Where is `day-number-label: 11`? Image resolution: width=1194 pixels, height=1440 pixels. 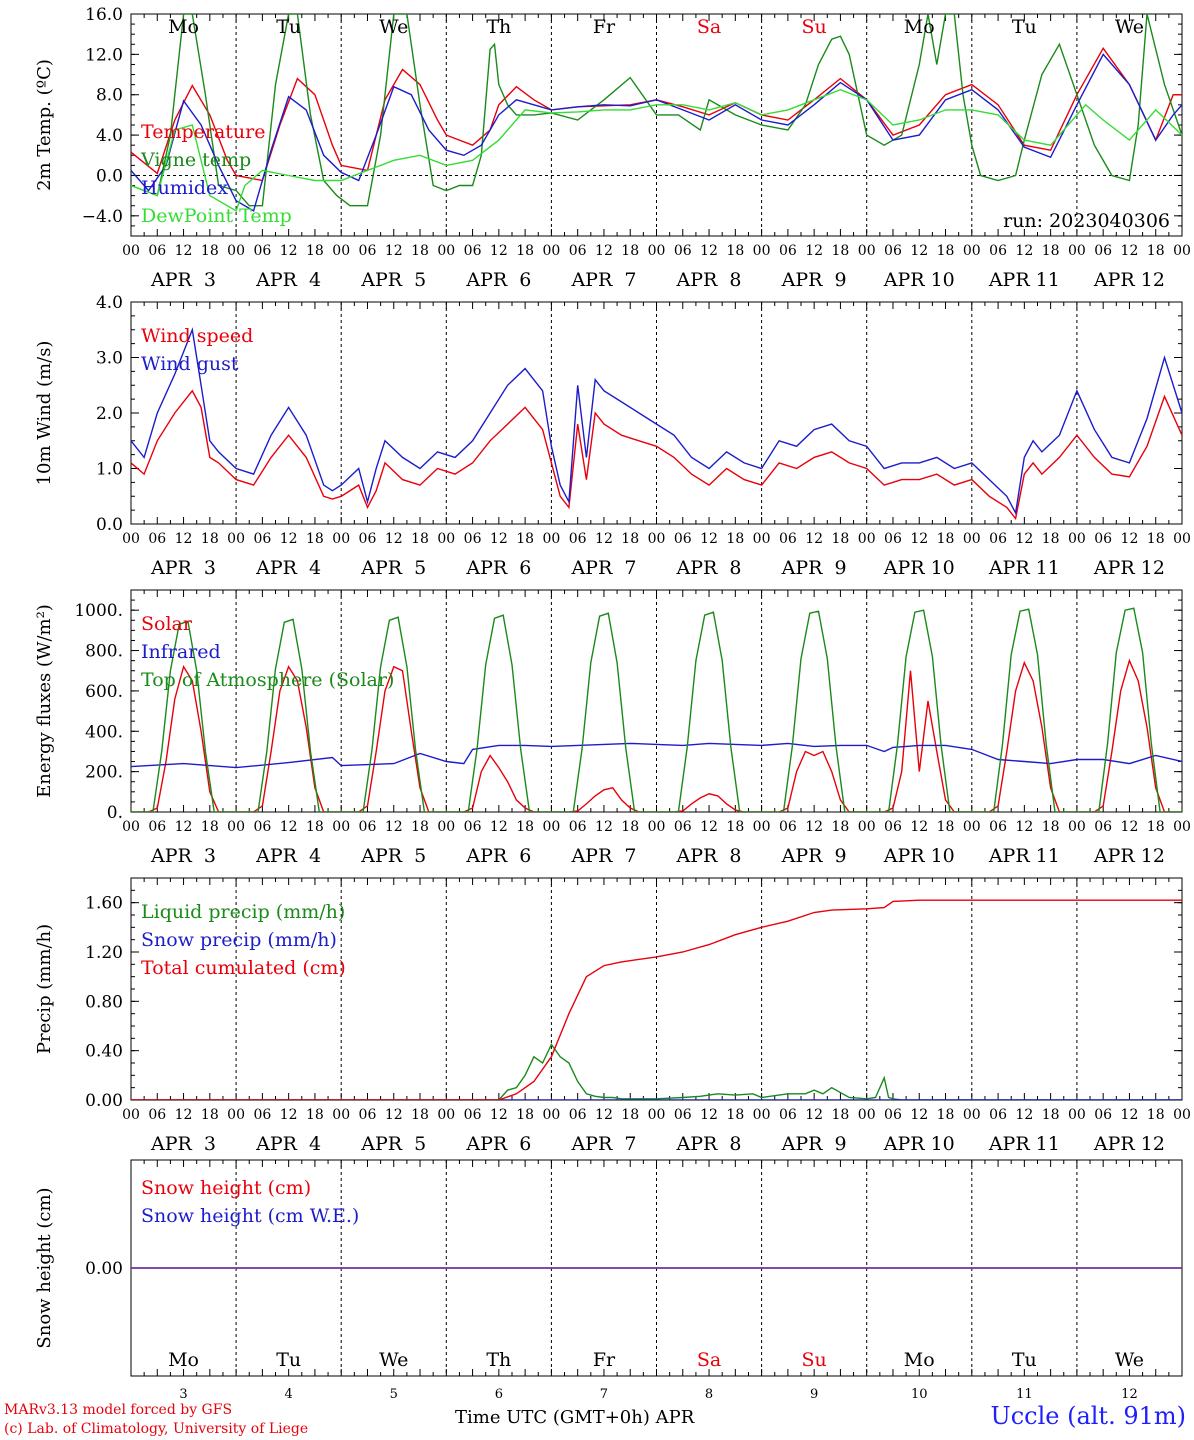 day-number-label: 11 is located at coordinates (1024, 1394).